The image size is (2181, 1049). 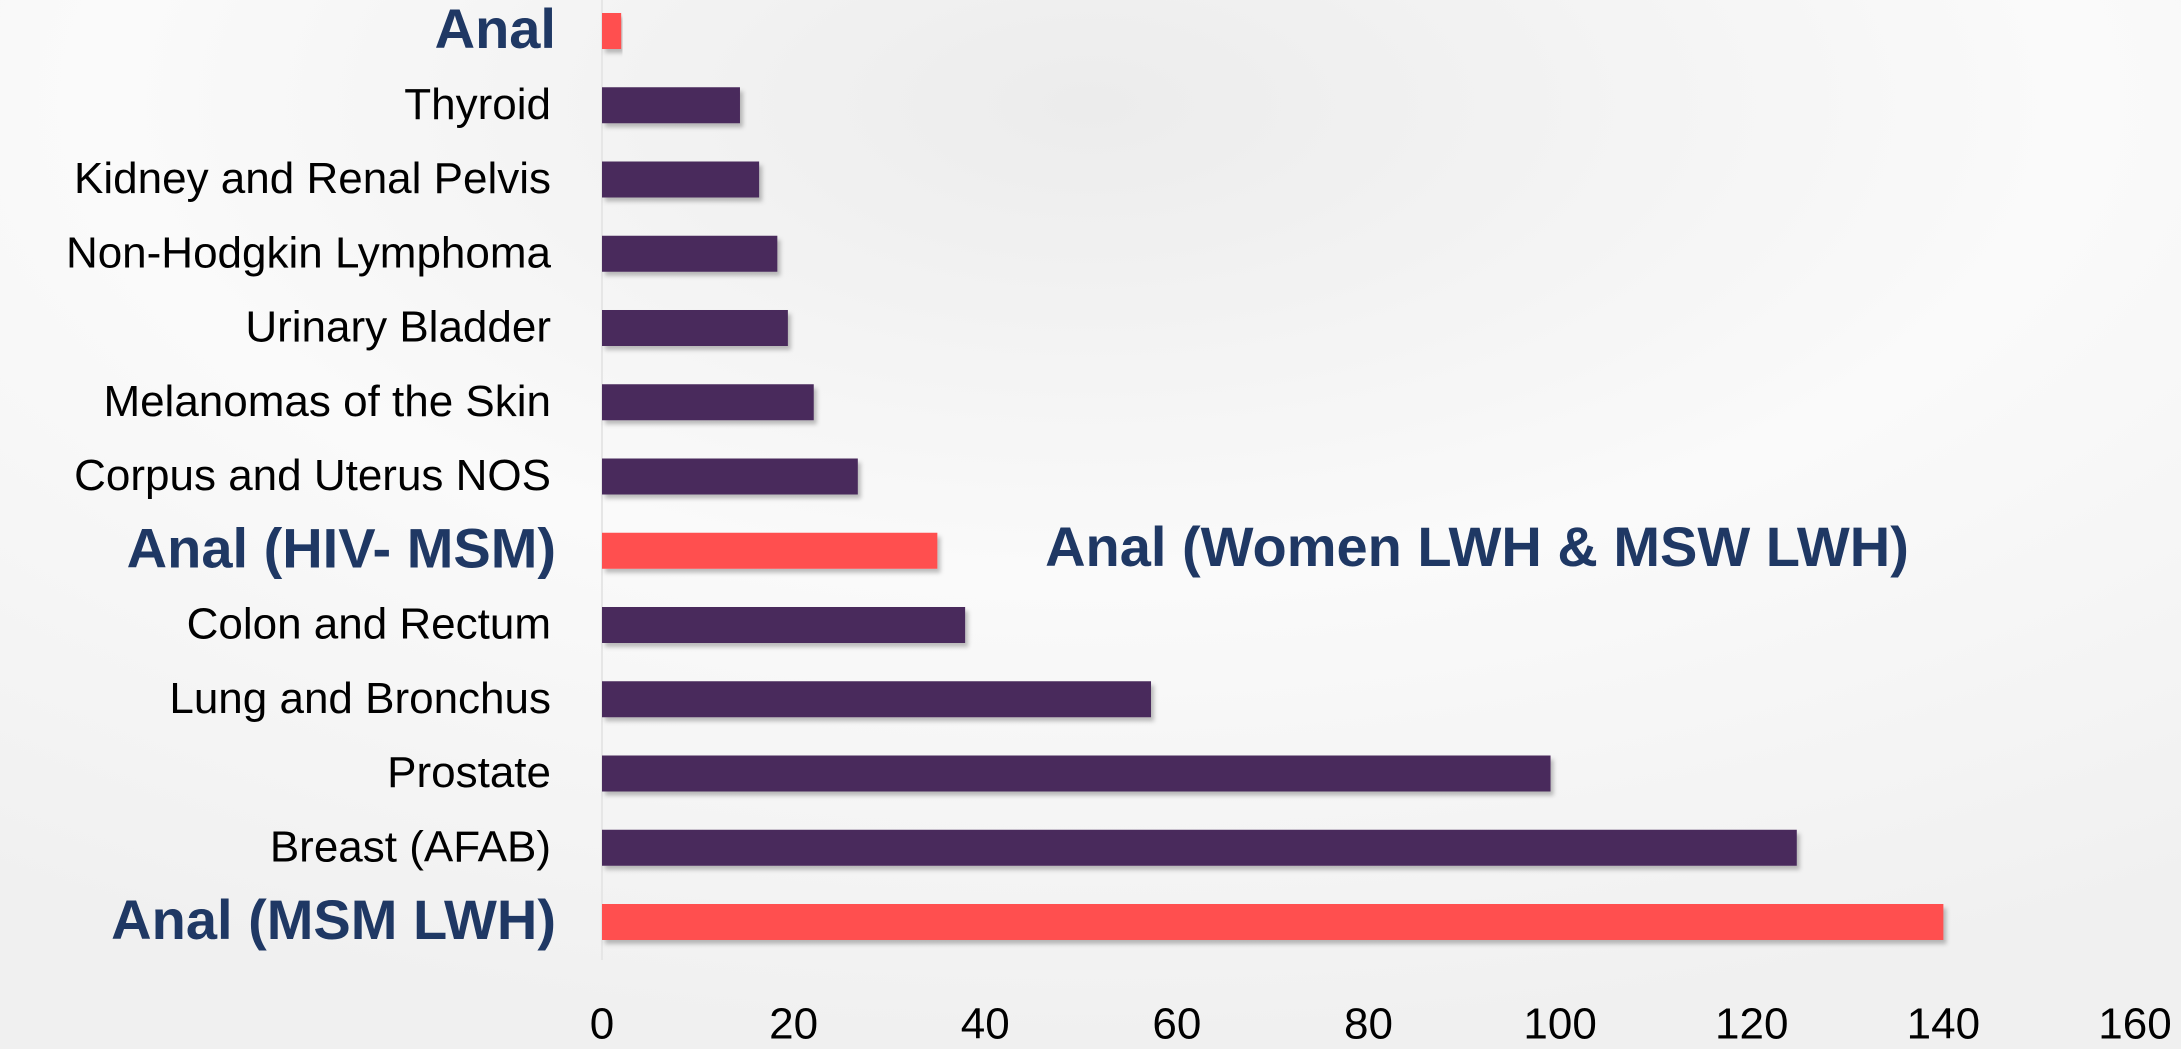 I want to click on y-tick-label: Non-Hodgkin Lymphoma, so click(x=309, y=252).